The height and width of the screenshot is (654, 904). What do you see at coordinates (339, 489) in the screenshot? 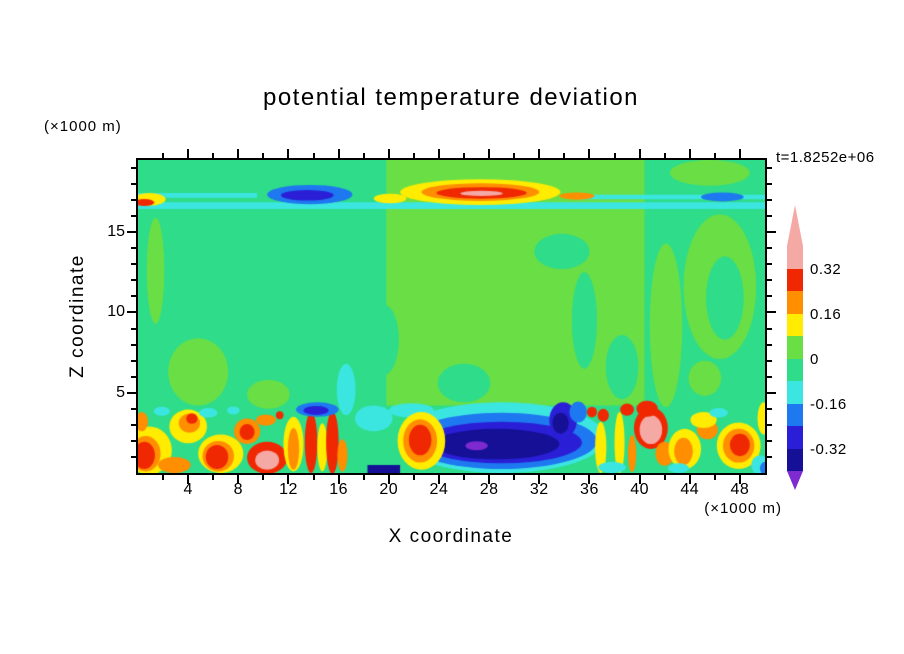
I see `x-tick-label: 16` at bounding box center [339, 489].